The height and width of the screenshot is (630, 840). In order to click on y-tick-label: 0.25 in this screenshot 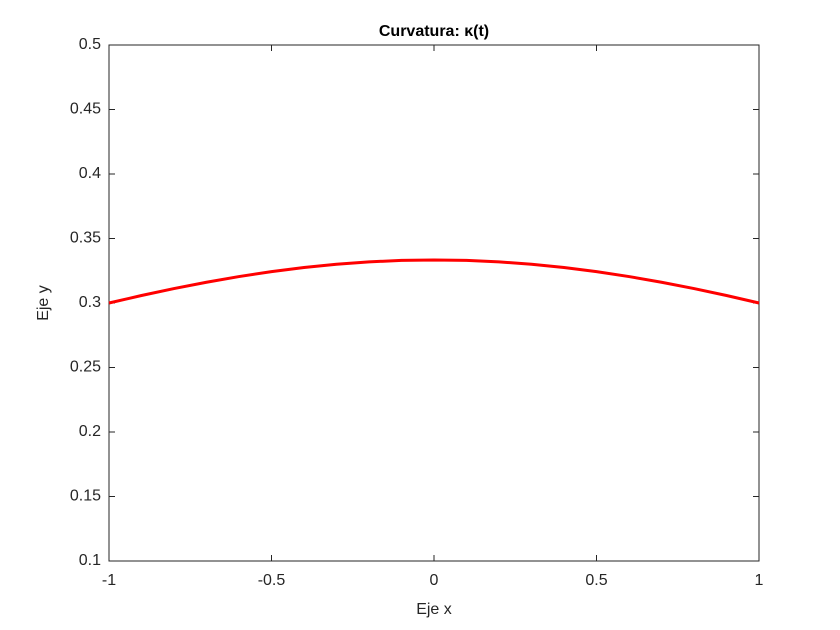, I will do `click(85, 367)`.